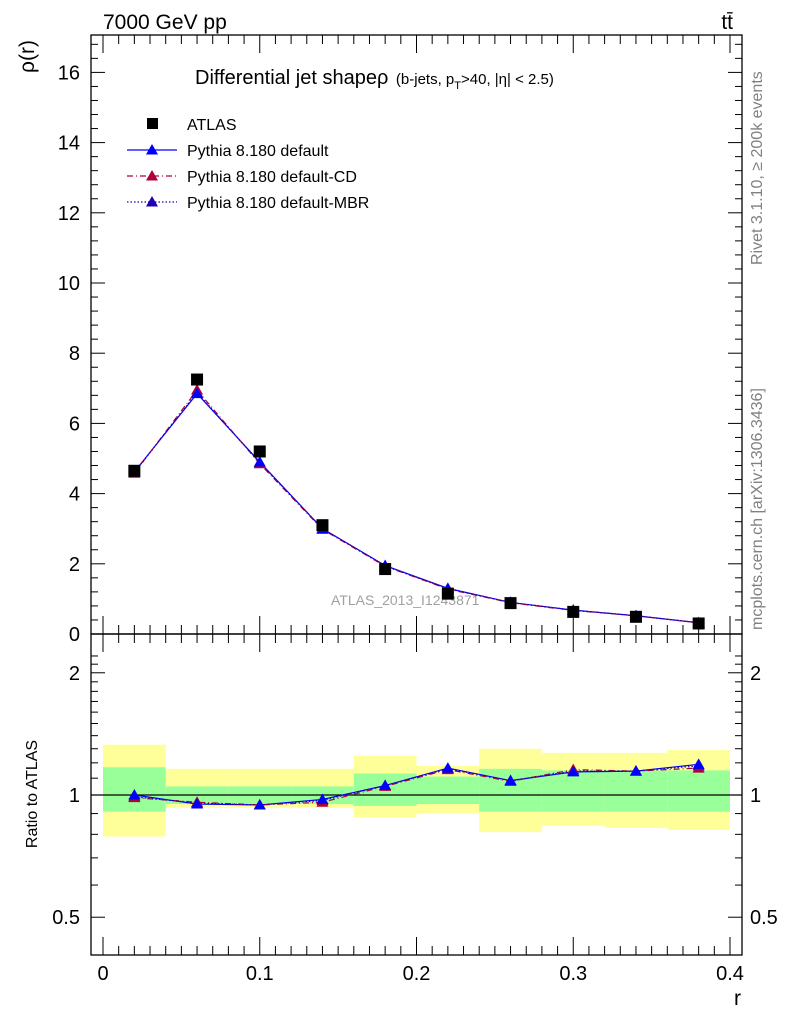  What do you see at coordinates (152, 123) in the screenshot?
I see `legend-atlas-marker` at bounding box center [152, 123].